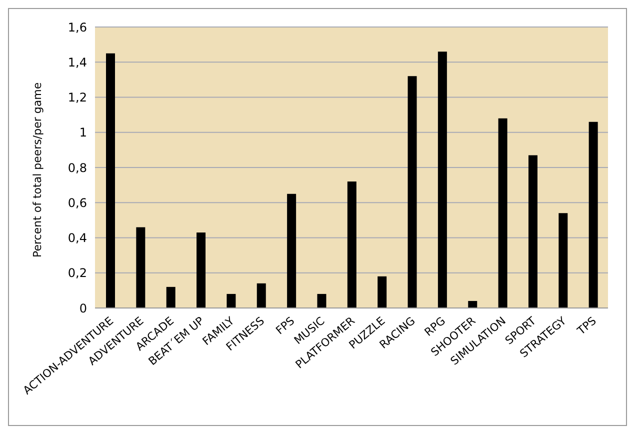 The height and width of the screenshot is (432, 633). What do you see at coordinates (77, 203) in the screenshot?
I see `y-tick-label: 0,6` at bounding box center [77, 203].